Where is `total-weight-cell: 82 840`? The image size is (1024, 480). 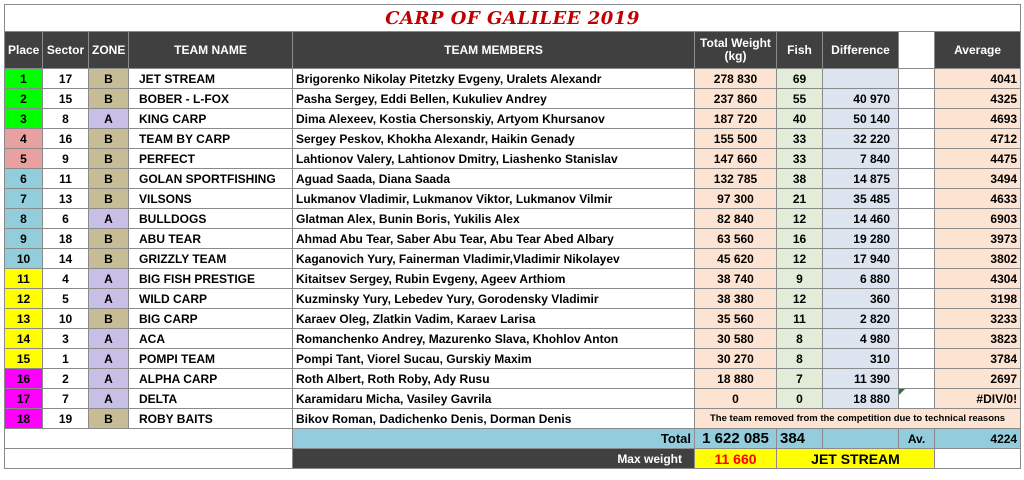 total-weight-cell: 82 840 is located at coordinates (735, 218).